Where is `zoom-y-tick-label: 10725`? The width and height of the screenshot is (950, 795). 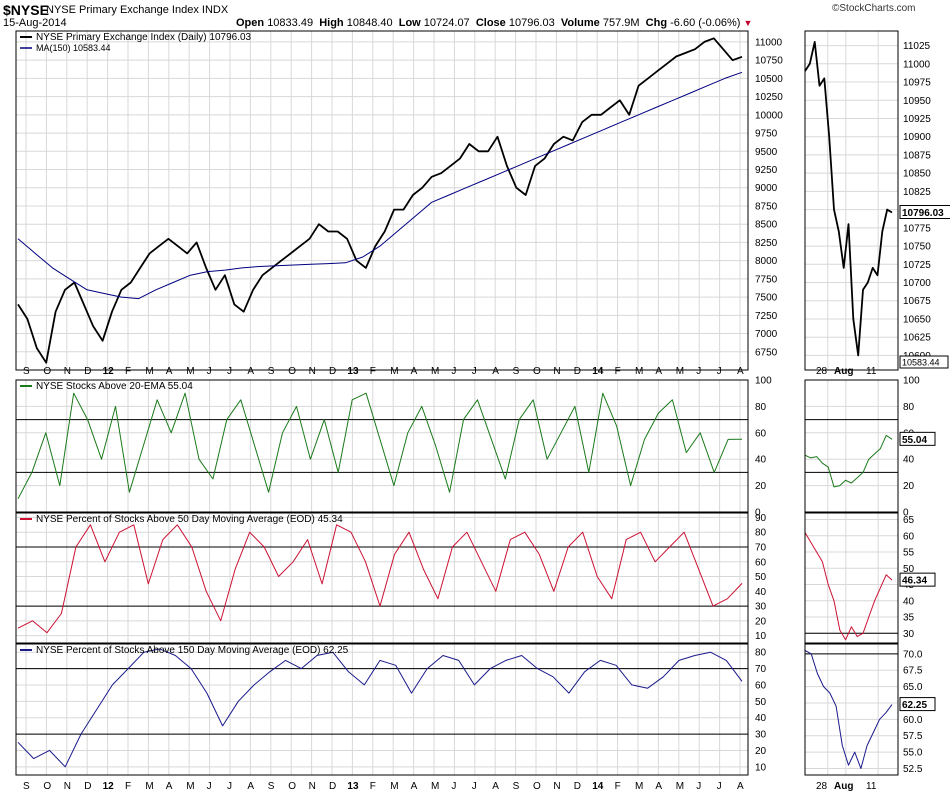
zoom-y-tick-label: 10725 is located at coordinates (917, 265).